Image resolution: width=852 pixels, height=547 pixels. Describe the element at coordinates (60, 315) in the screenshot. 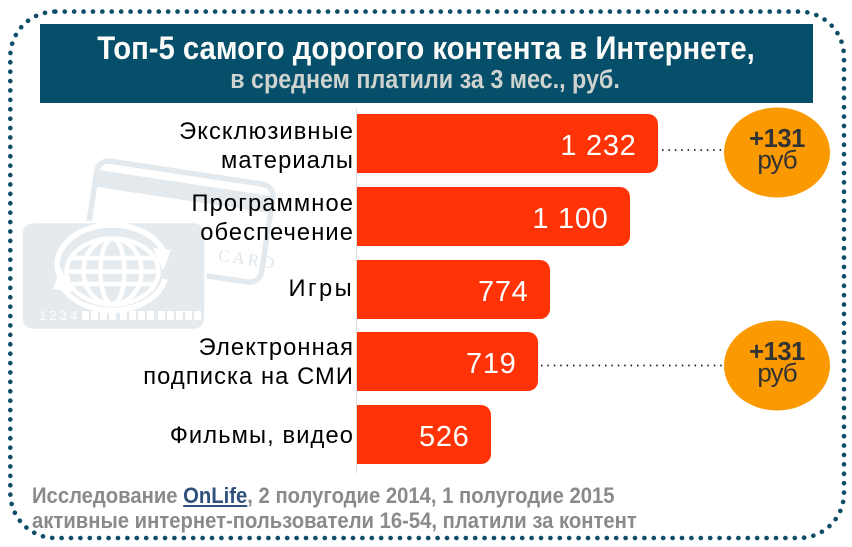

I see `svg-text: 1234` at that location.